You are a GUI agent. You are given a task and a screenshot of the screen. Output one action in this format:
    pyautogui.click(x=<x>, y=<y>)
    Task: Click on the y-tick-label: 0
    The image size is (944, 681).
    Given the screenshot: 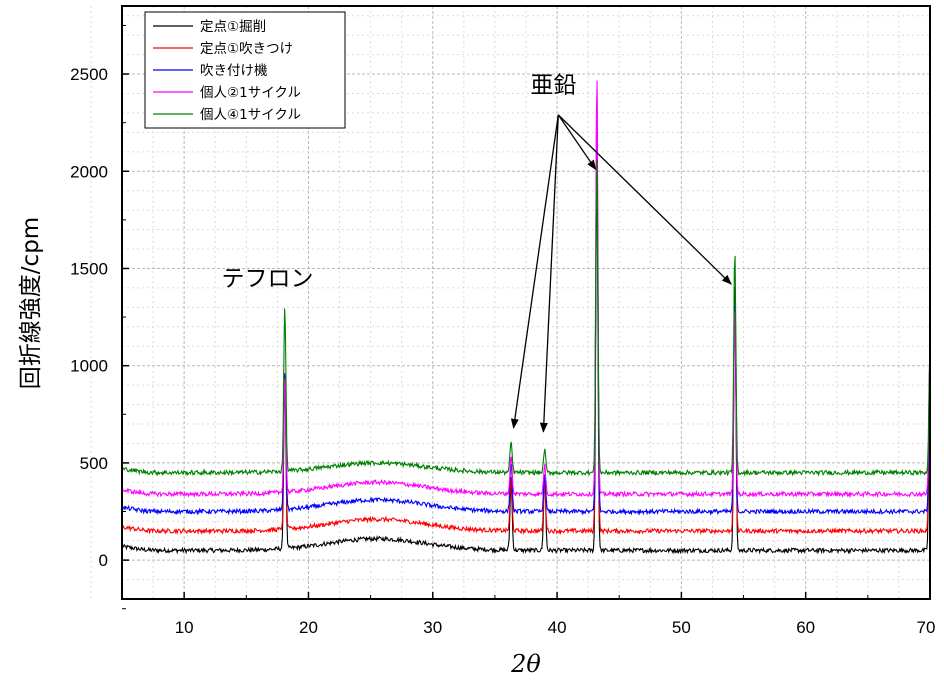 What is the action you would take?
    pyautogui.click(x=103, y=560)
    